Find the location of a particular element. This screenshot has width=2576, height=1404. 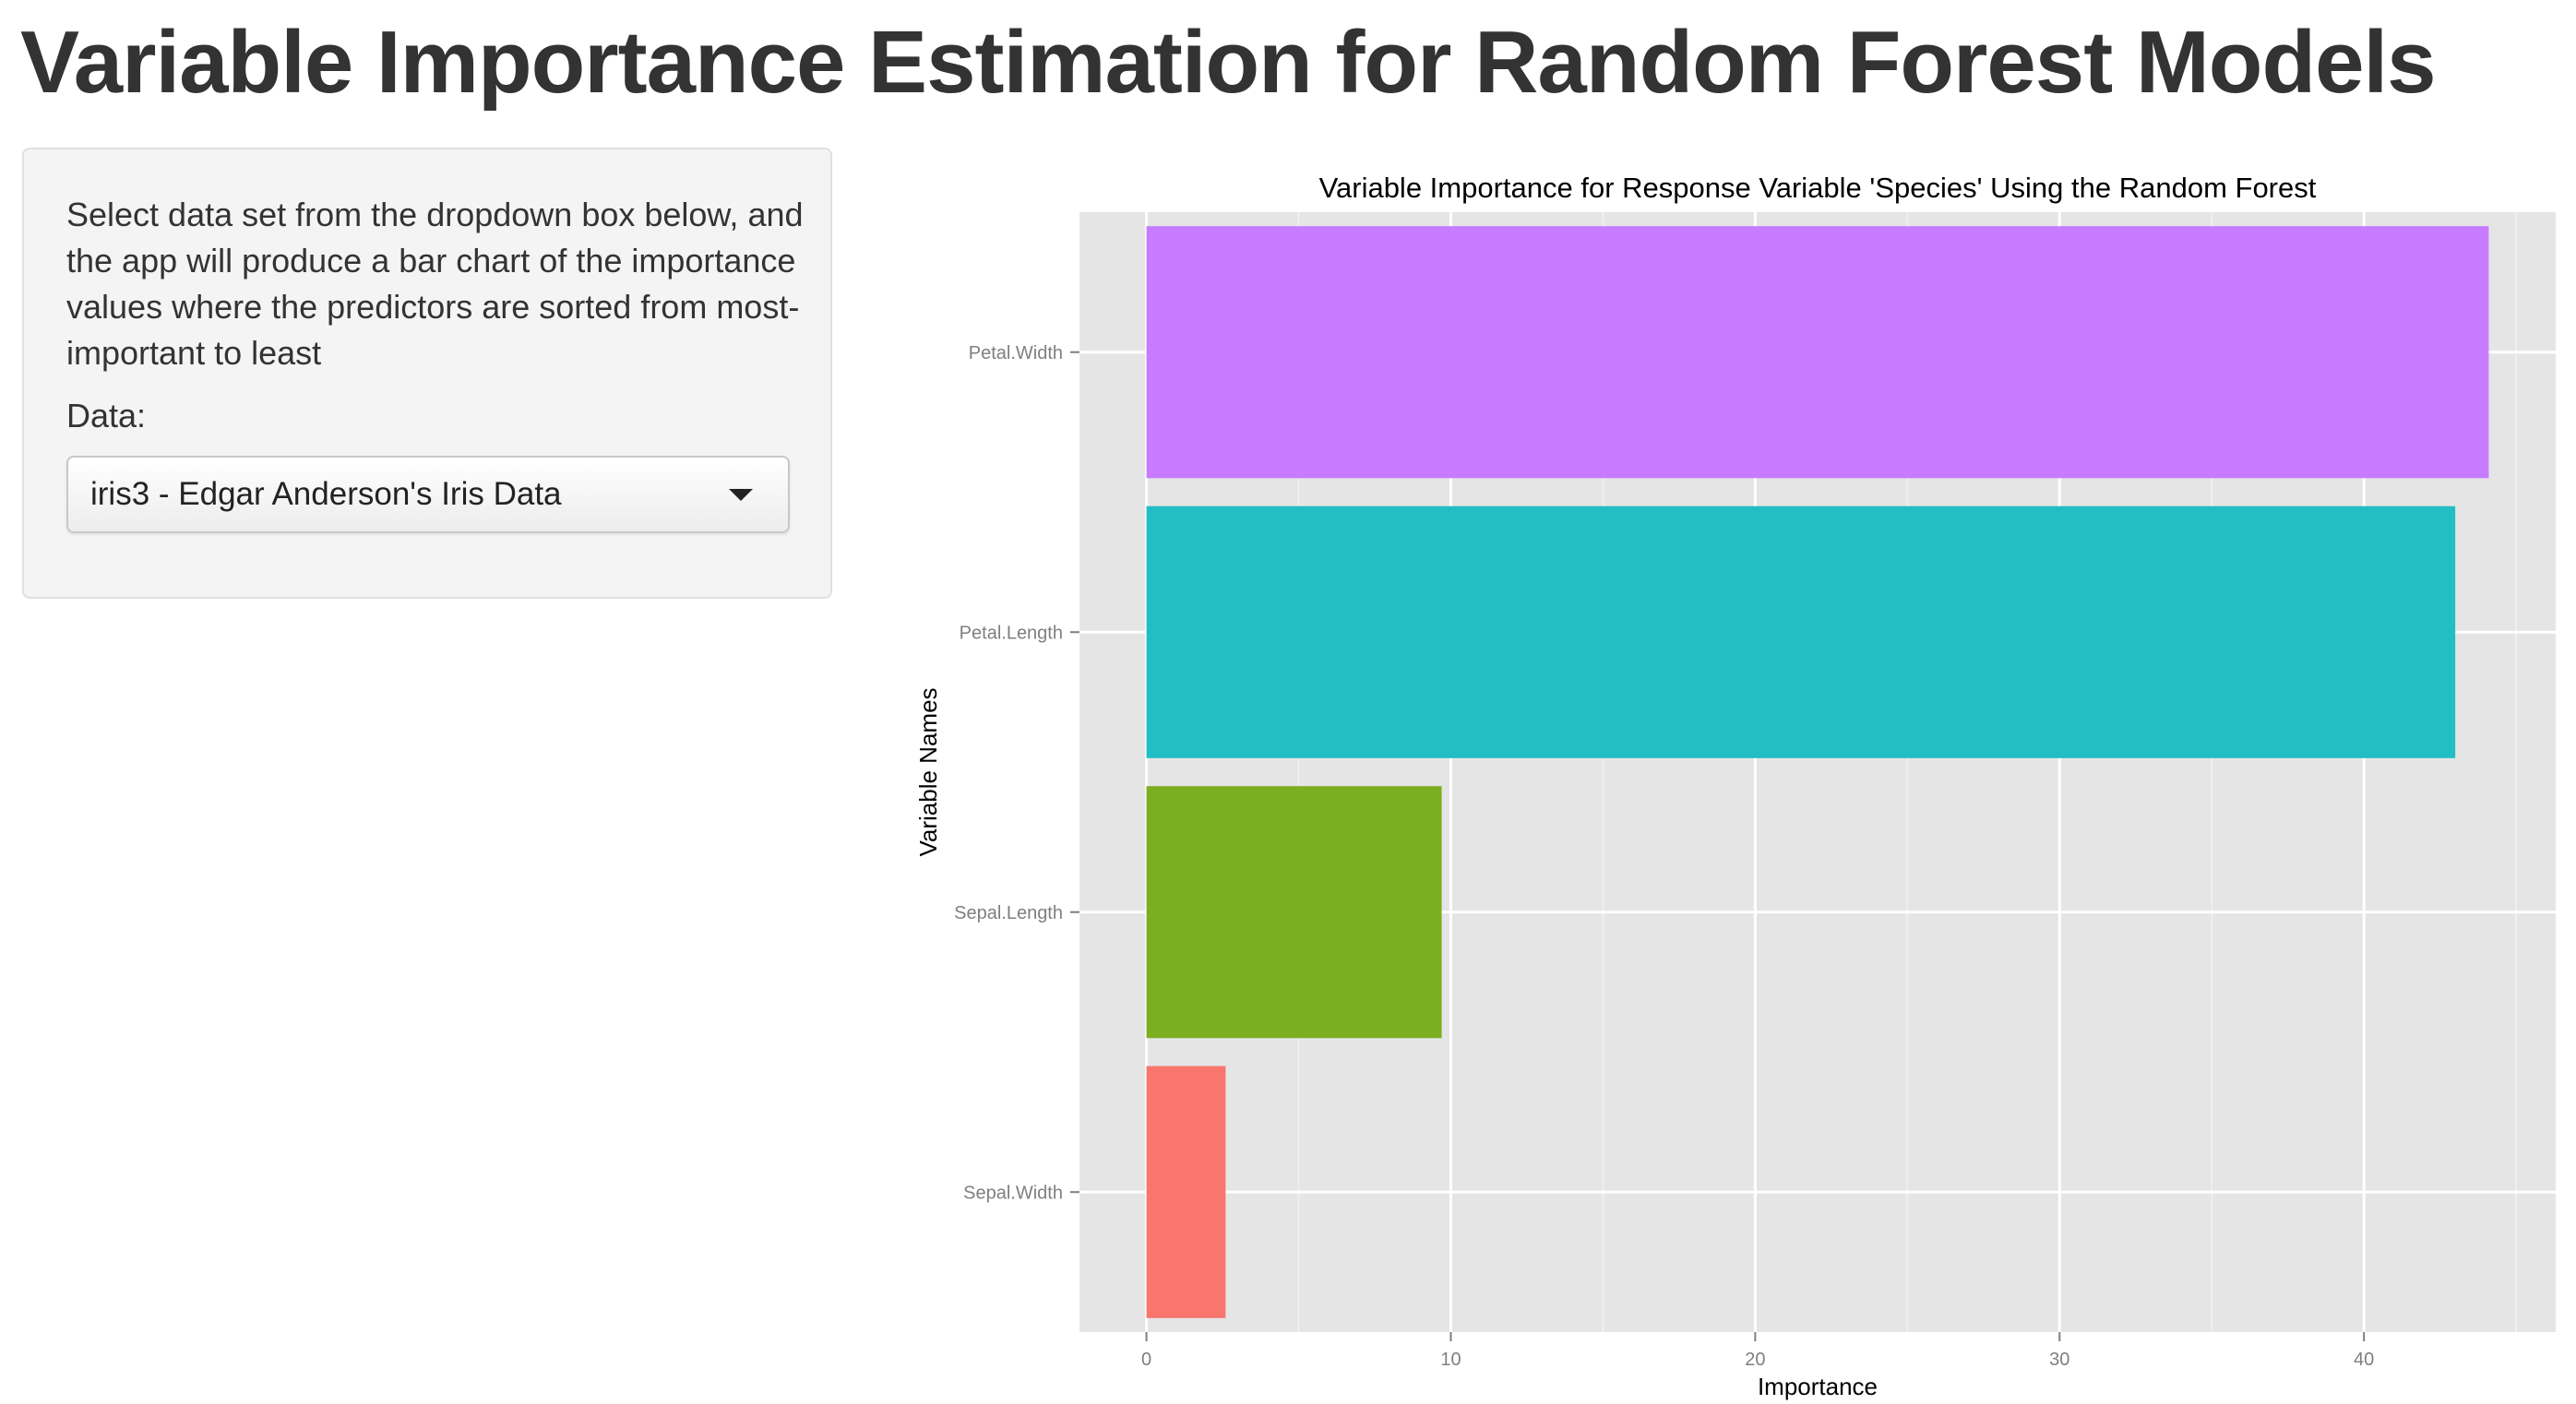

dataset-select: iris3 - Edgar Anderson's Iris Data is located at coordinates (428, 494).